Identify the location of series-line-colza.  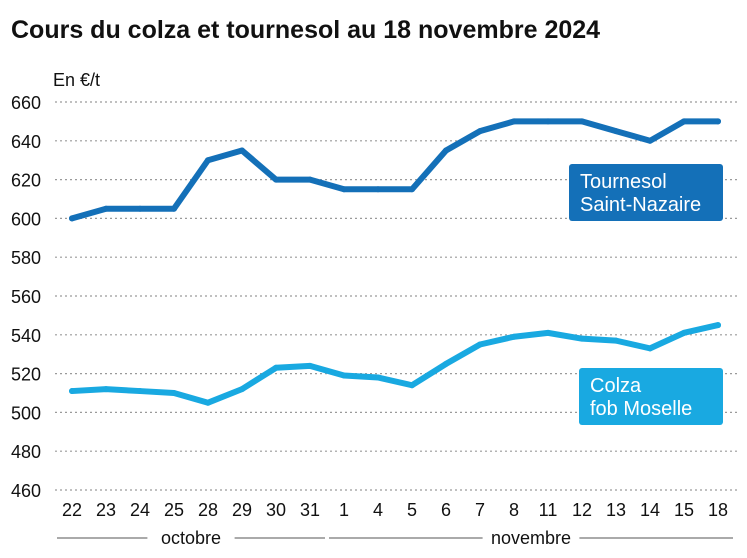
(395, 364).